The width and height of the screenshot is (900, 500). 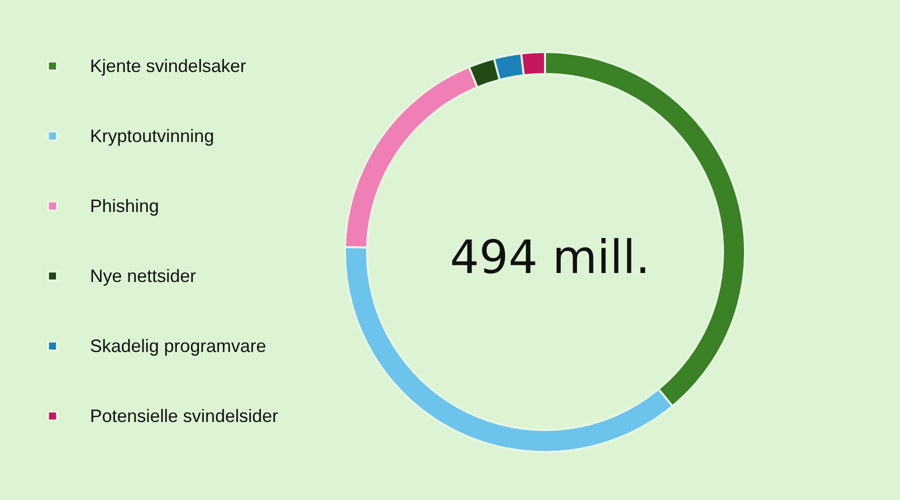 What do you see at coordinates (550, 257) in the screenshot?
I see `text: 494 mill.` at bounding box center [550, 257].